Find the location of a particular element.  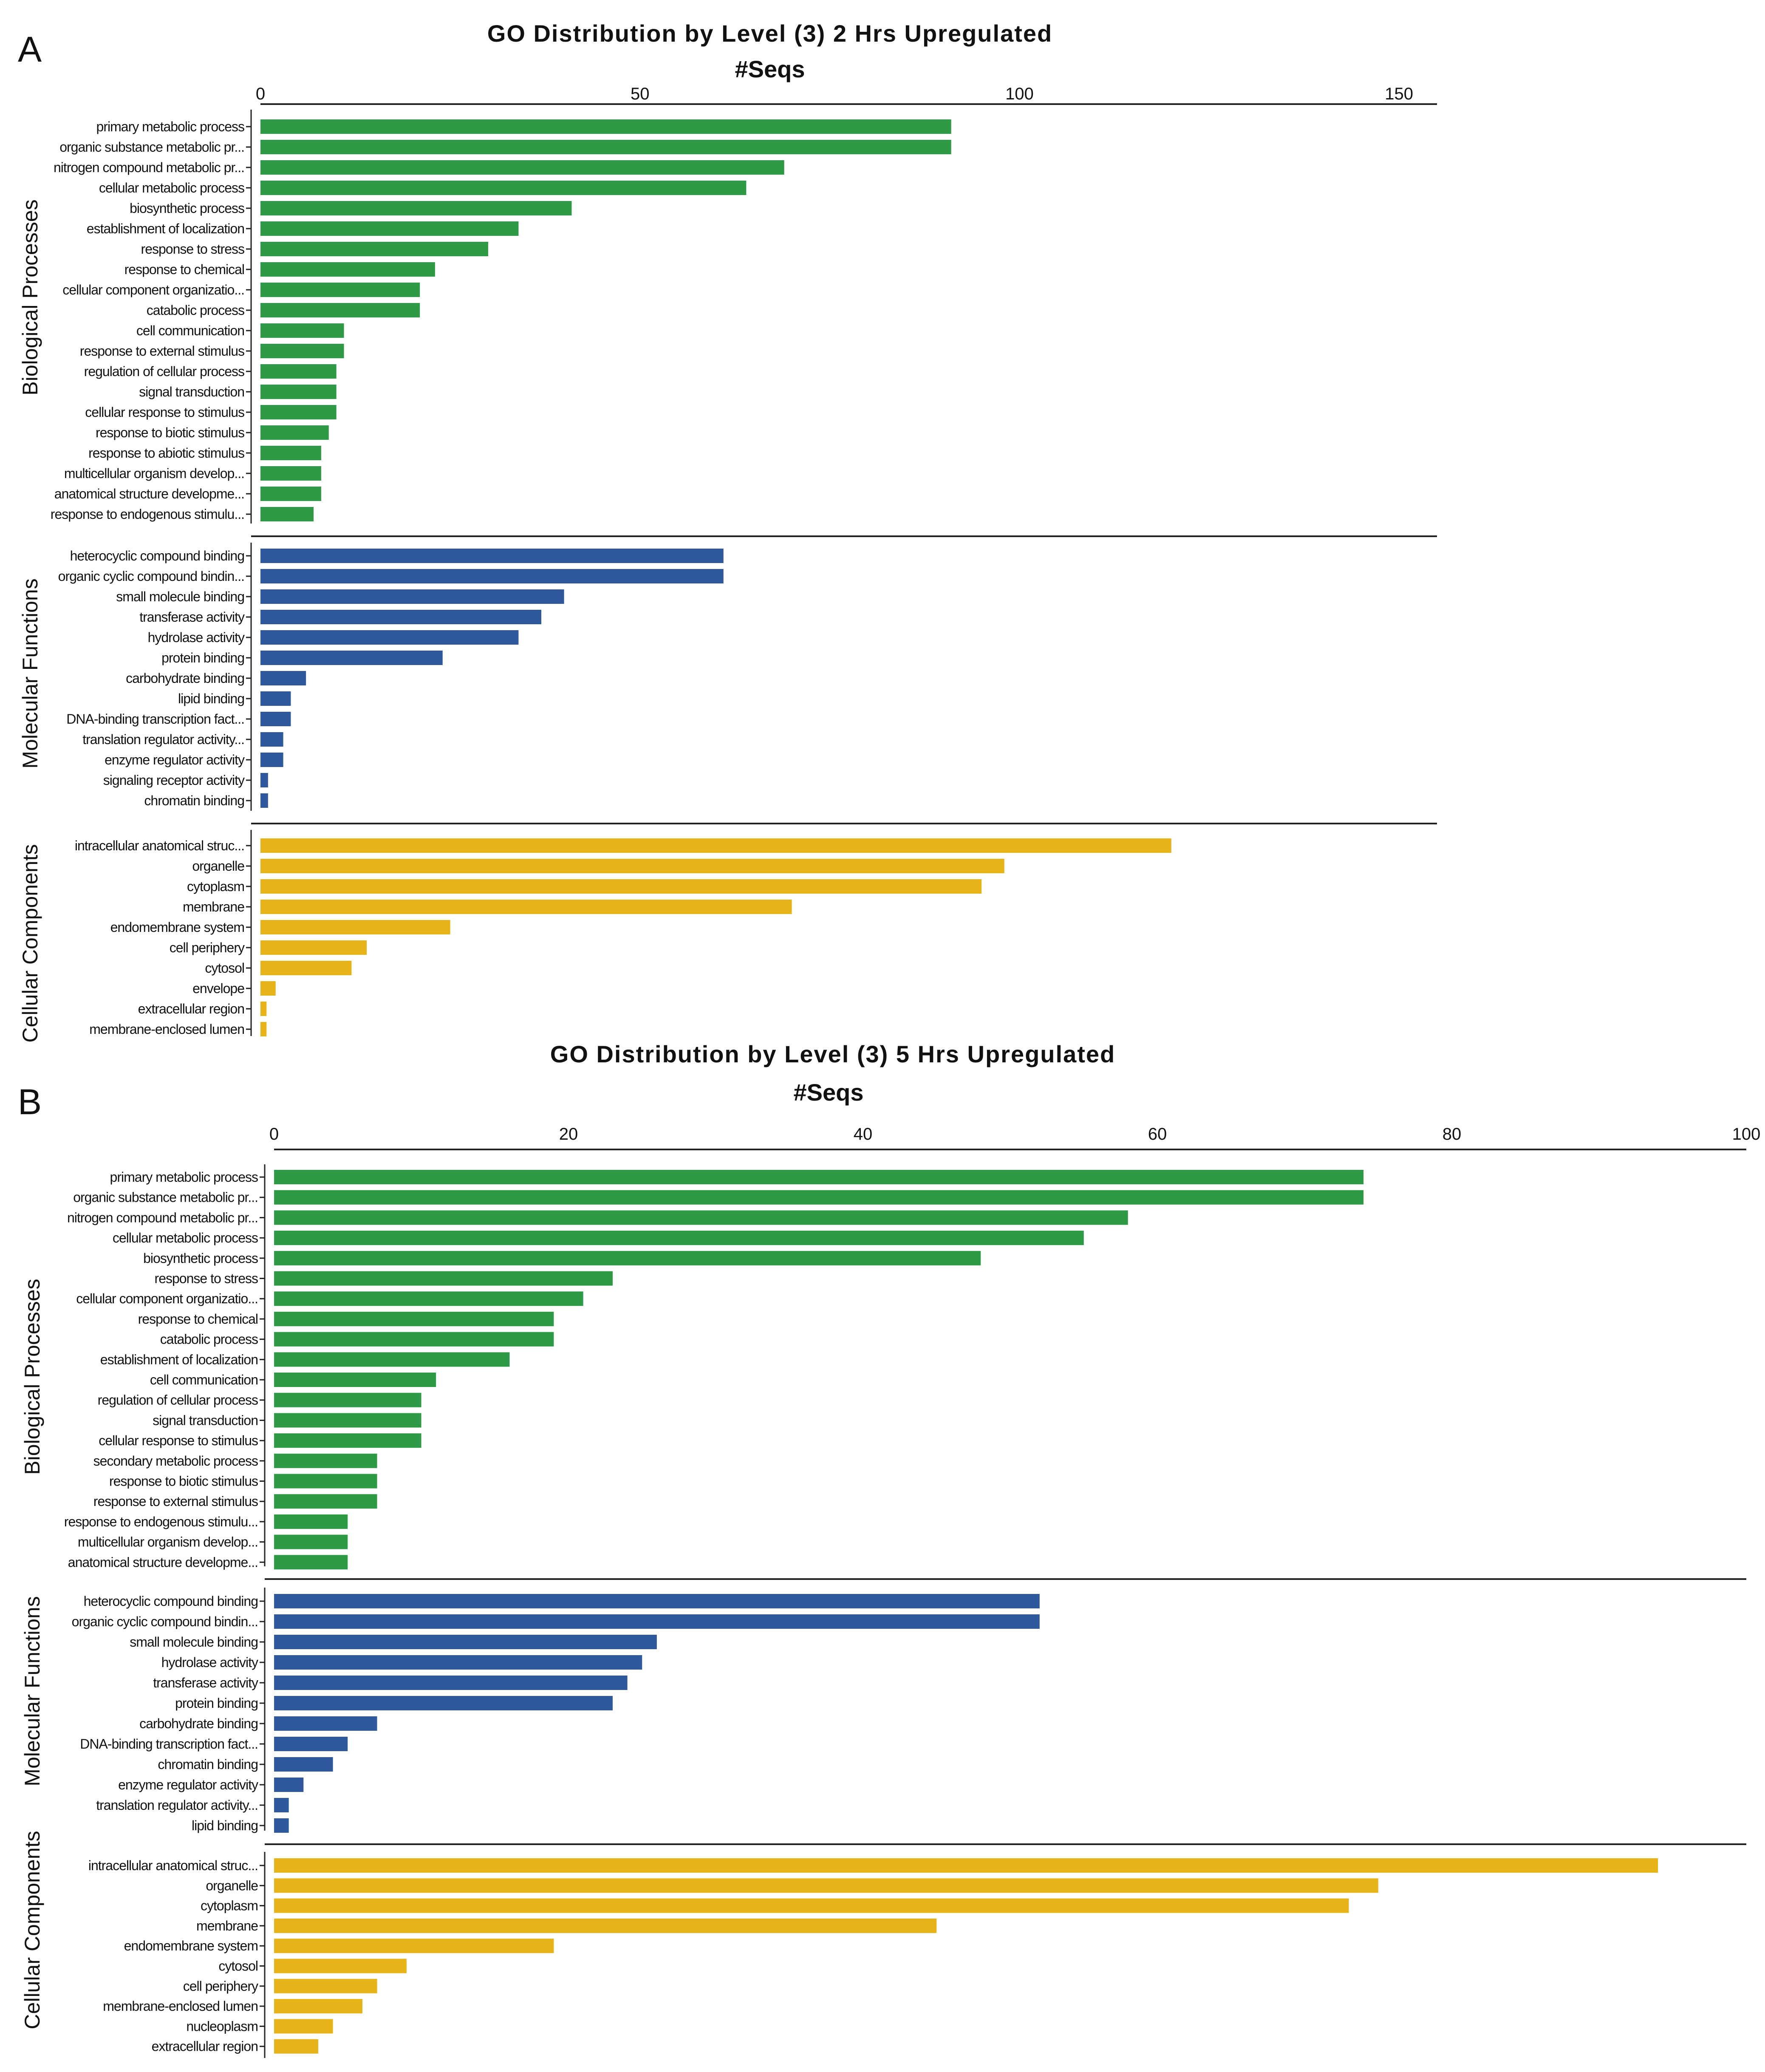

category-label: cellular metabolic process is located at coordinates (185, 1237).